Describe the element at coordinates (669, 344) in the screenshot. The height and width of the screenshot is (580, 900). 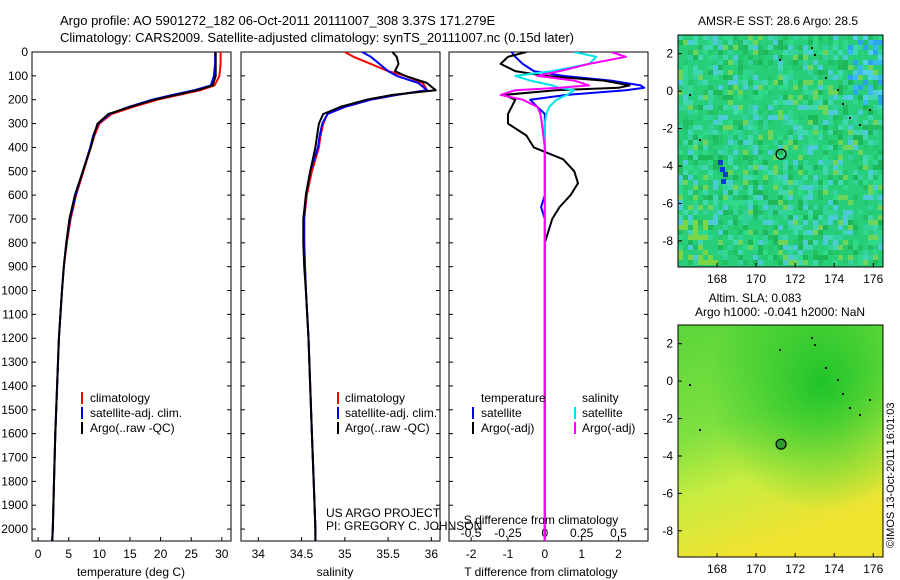
I see `map-y-tick-label: 2` at that location.